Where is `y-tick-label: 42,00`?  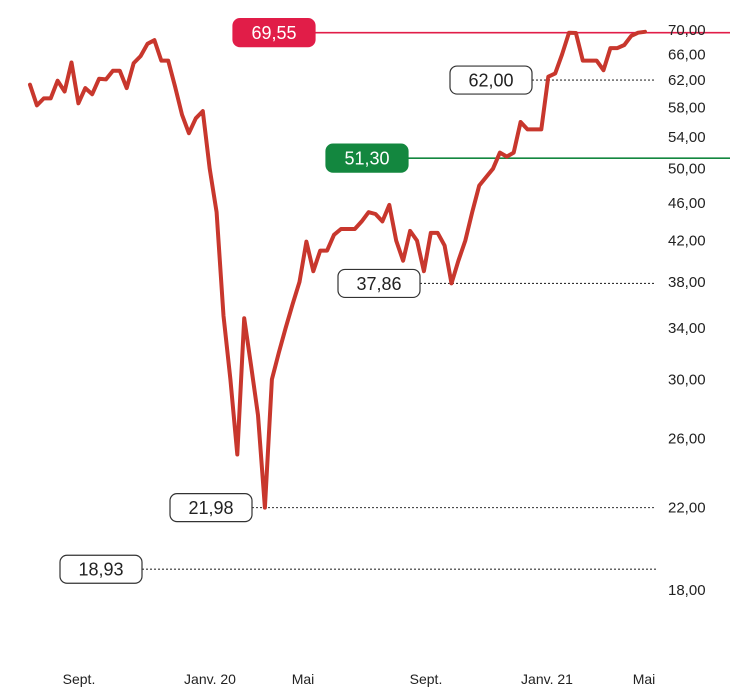
y-tick-label: 42,00 is located at coordinates (687, 241).